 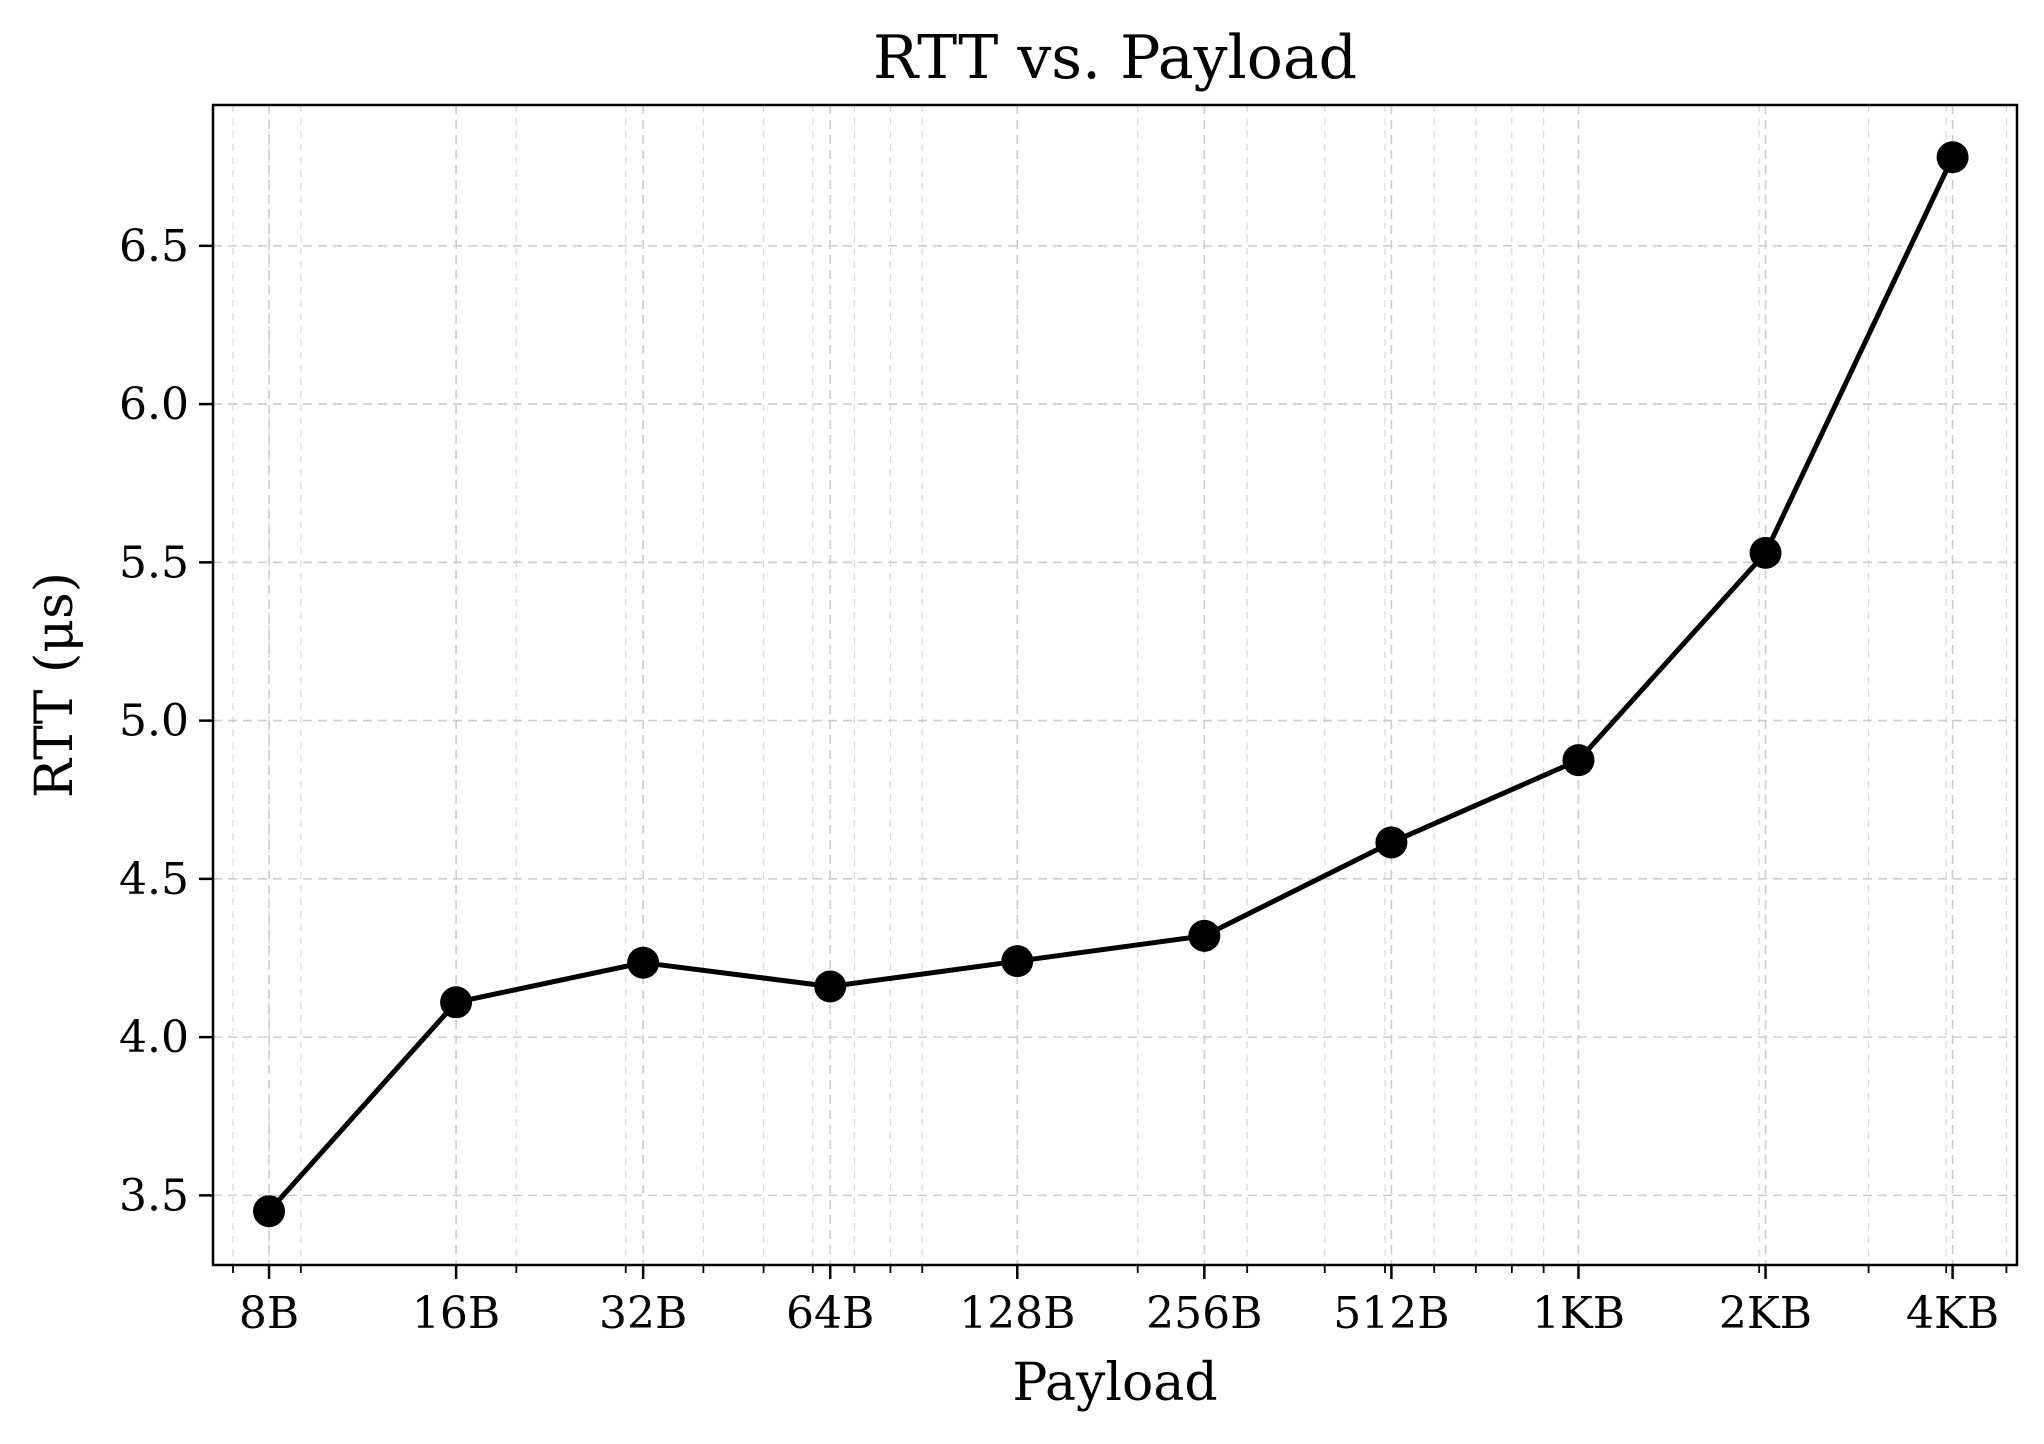 I want to click on x-tick-label: 16B, so click(x=456, y=1313).